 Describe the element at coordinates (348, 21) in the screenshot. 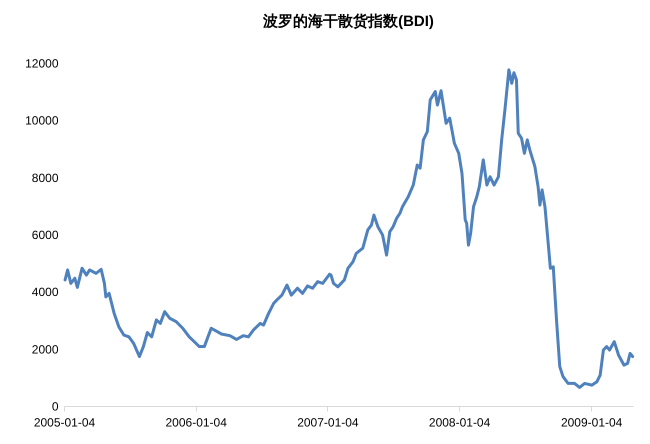

I see `chart-title: 波罗的海干散货指数(BDI)` at that location.